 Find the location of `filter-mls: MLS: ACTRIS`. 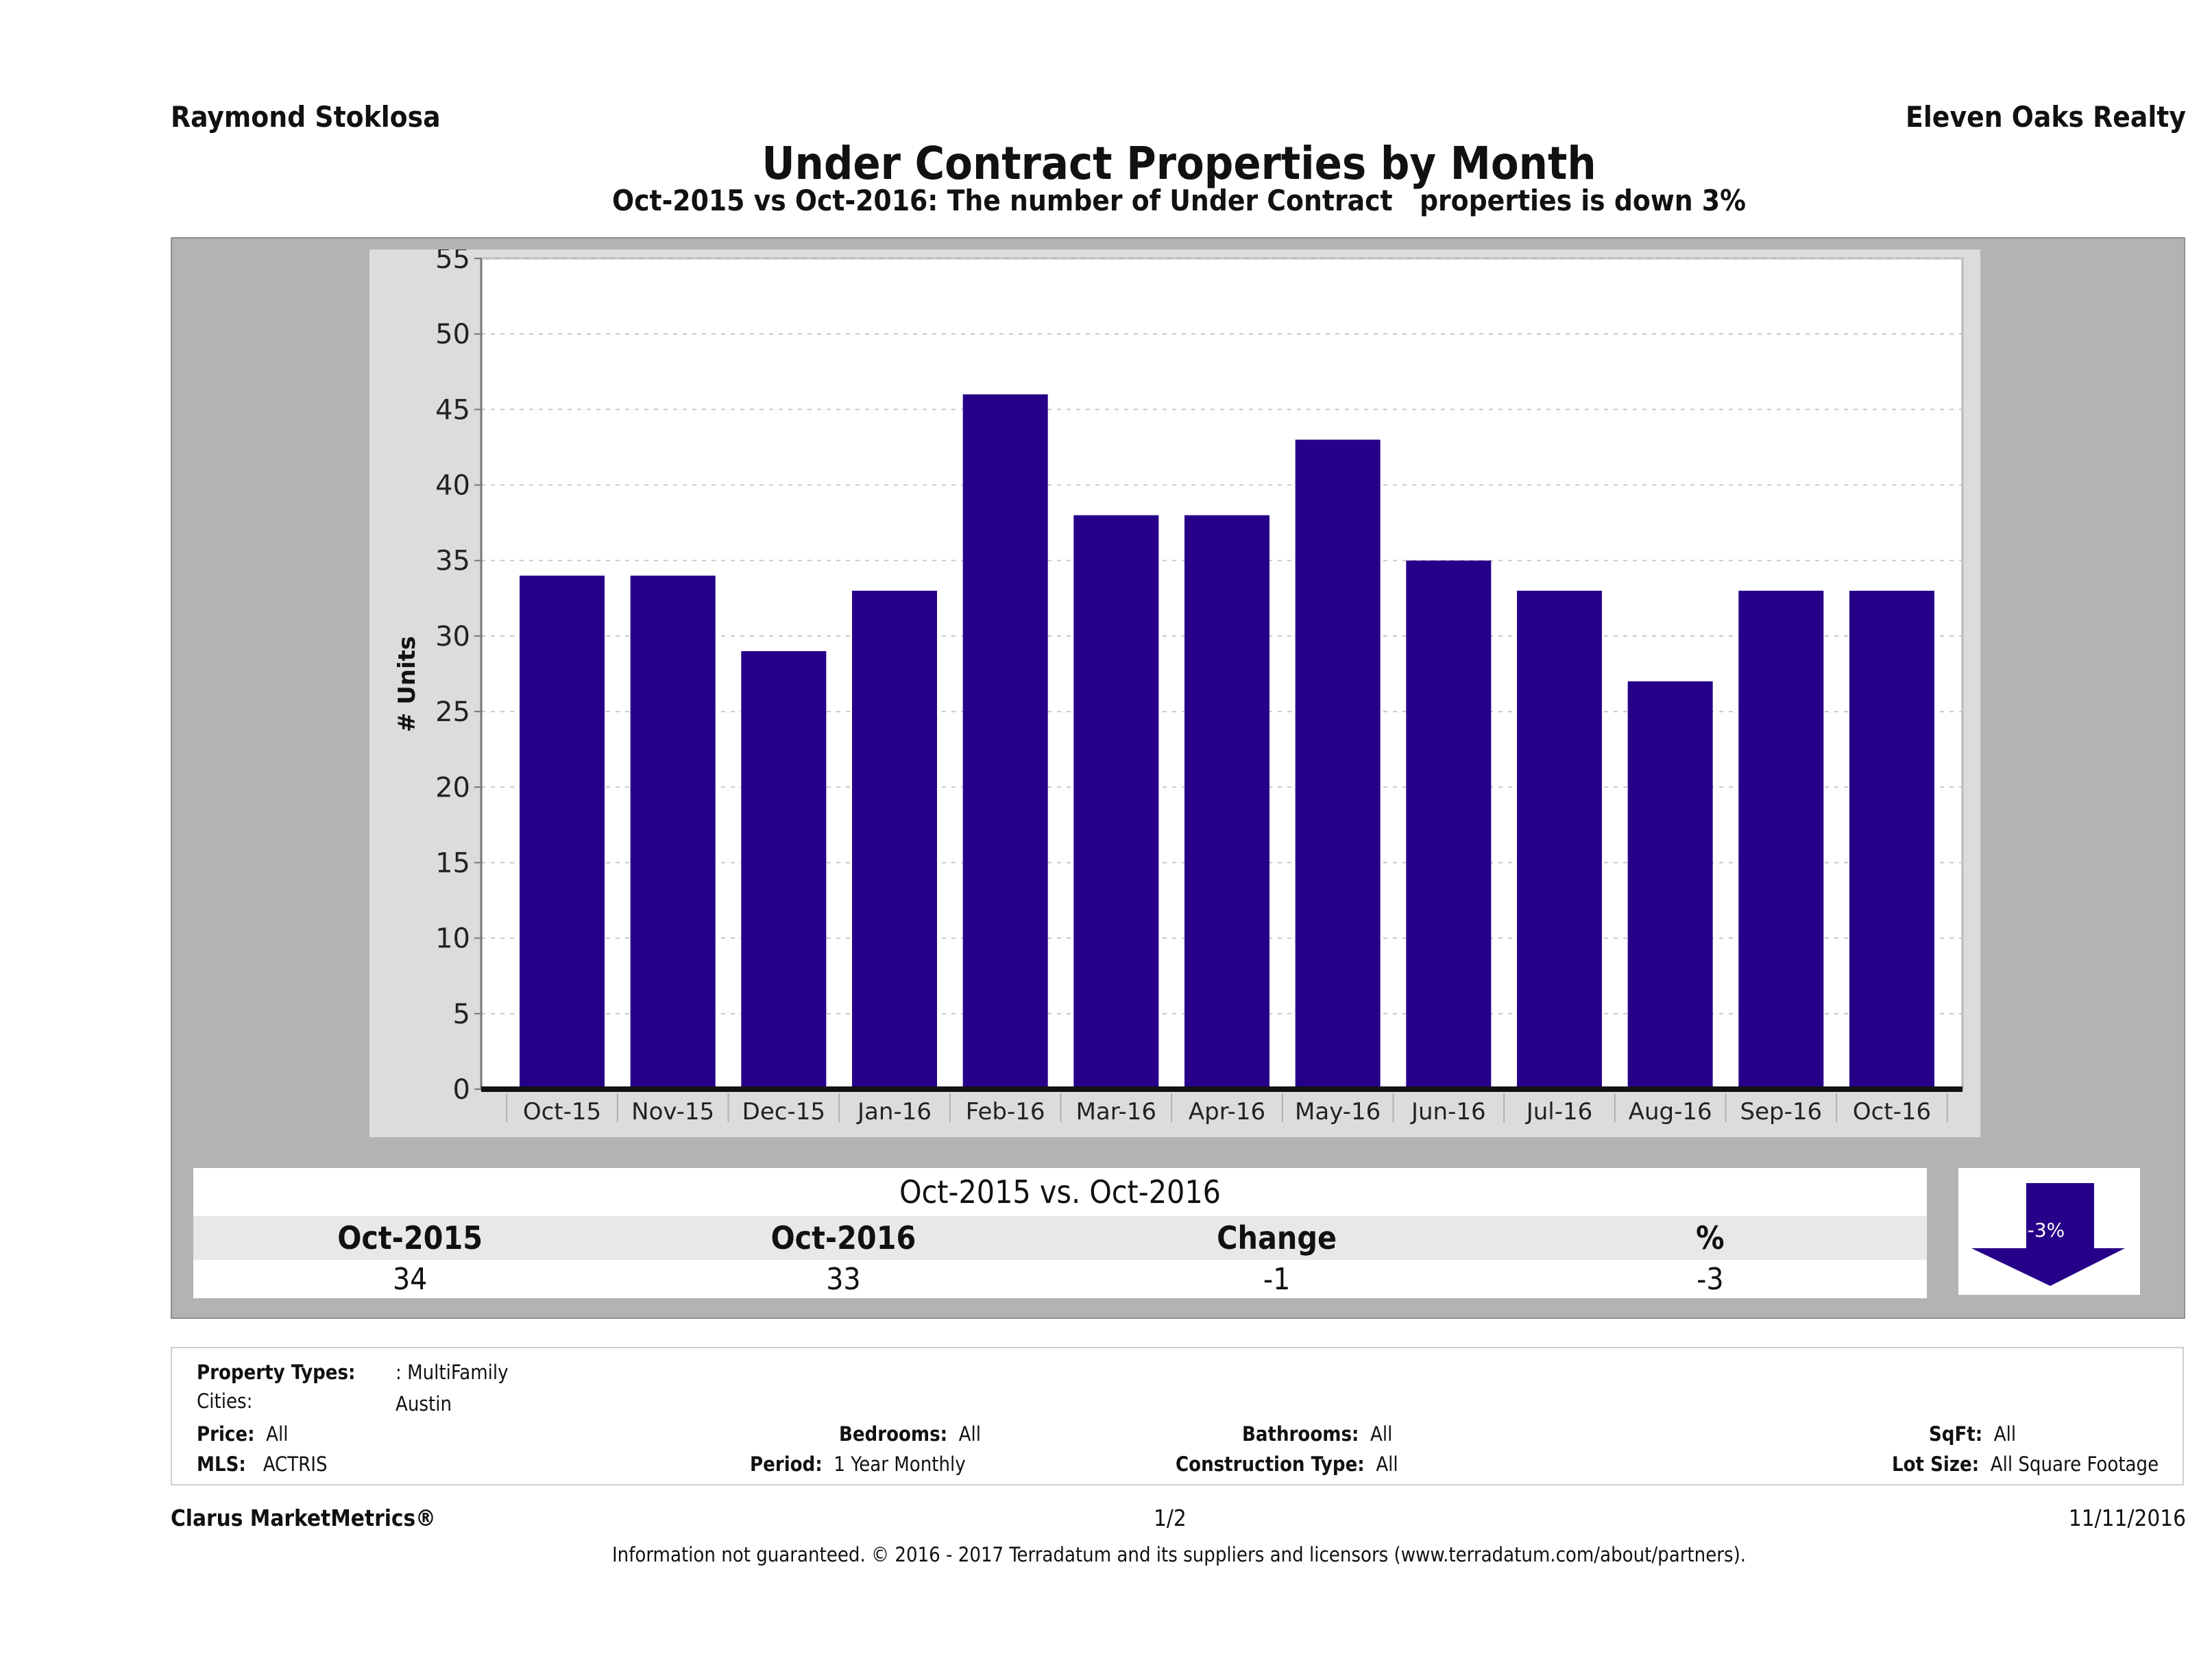

filter-mls: MLS: ACTRIS is located at coordinates (262, 1464).